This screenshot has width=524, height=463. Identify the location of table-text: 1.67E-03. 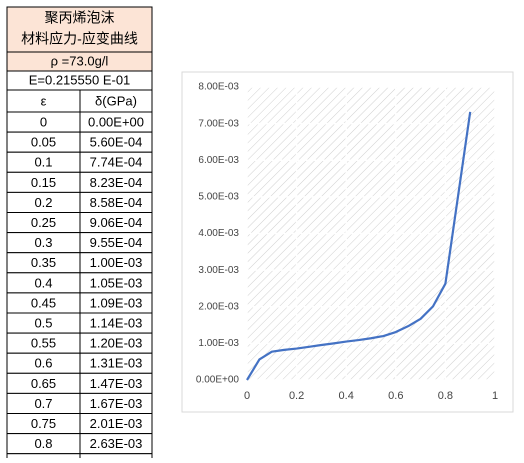
(116, 403).